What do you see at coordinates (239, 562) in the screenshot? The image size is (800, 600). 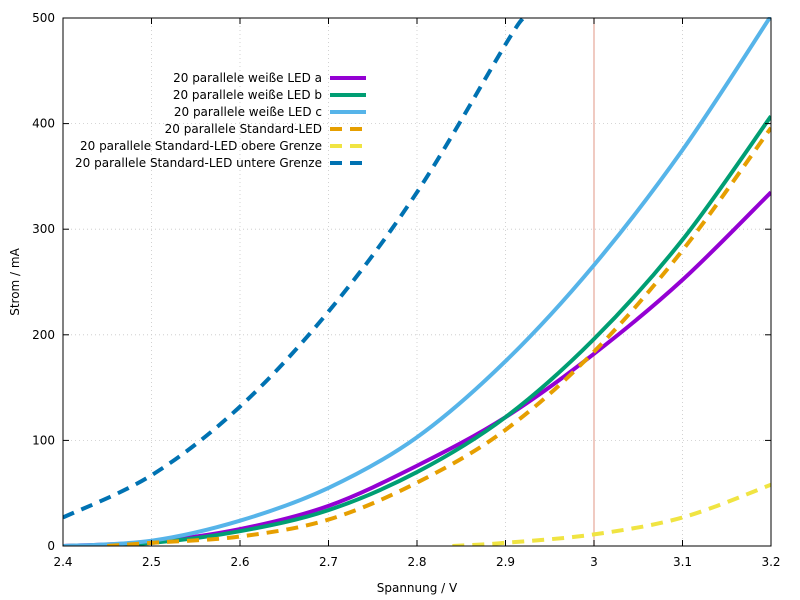 I see `x-tick-label: 2.6` at bounding box center [239, 562].